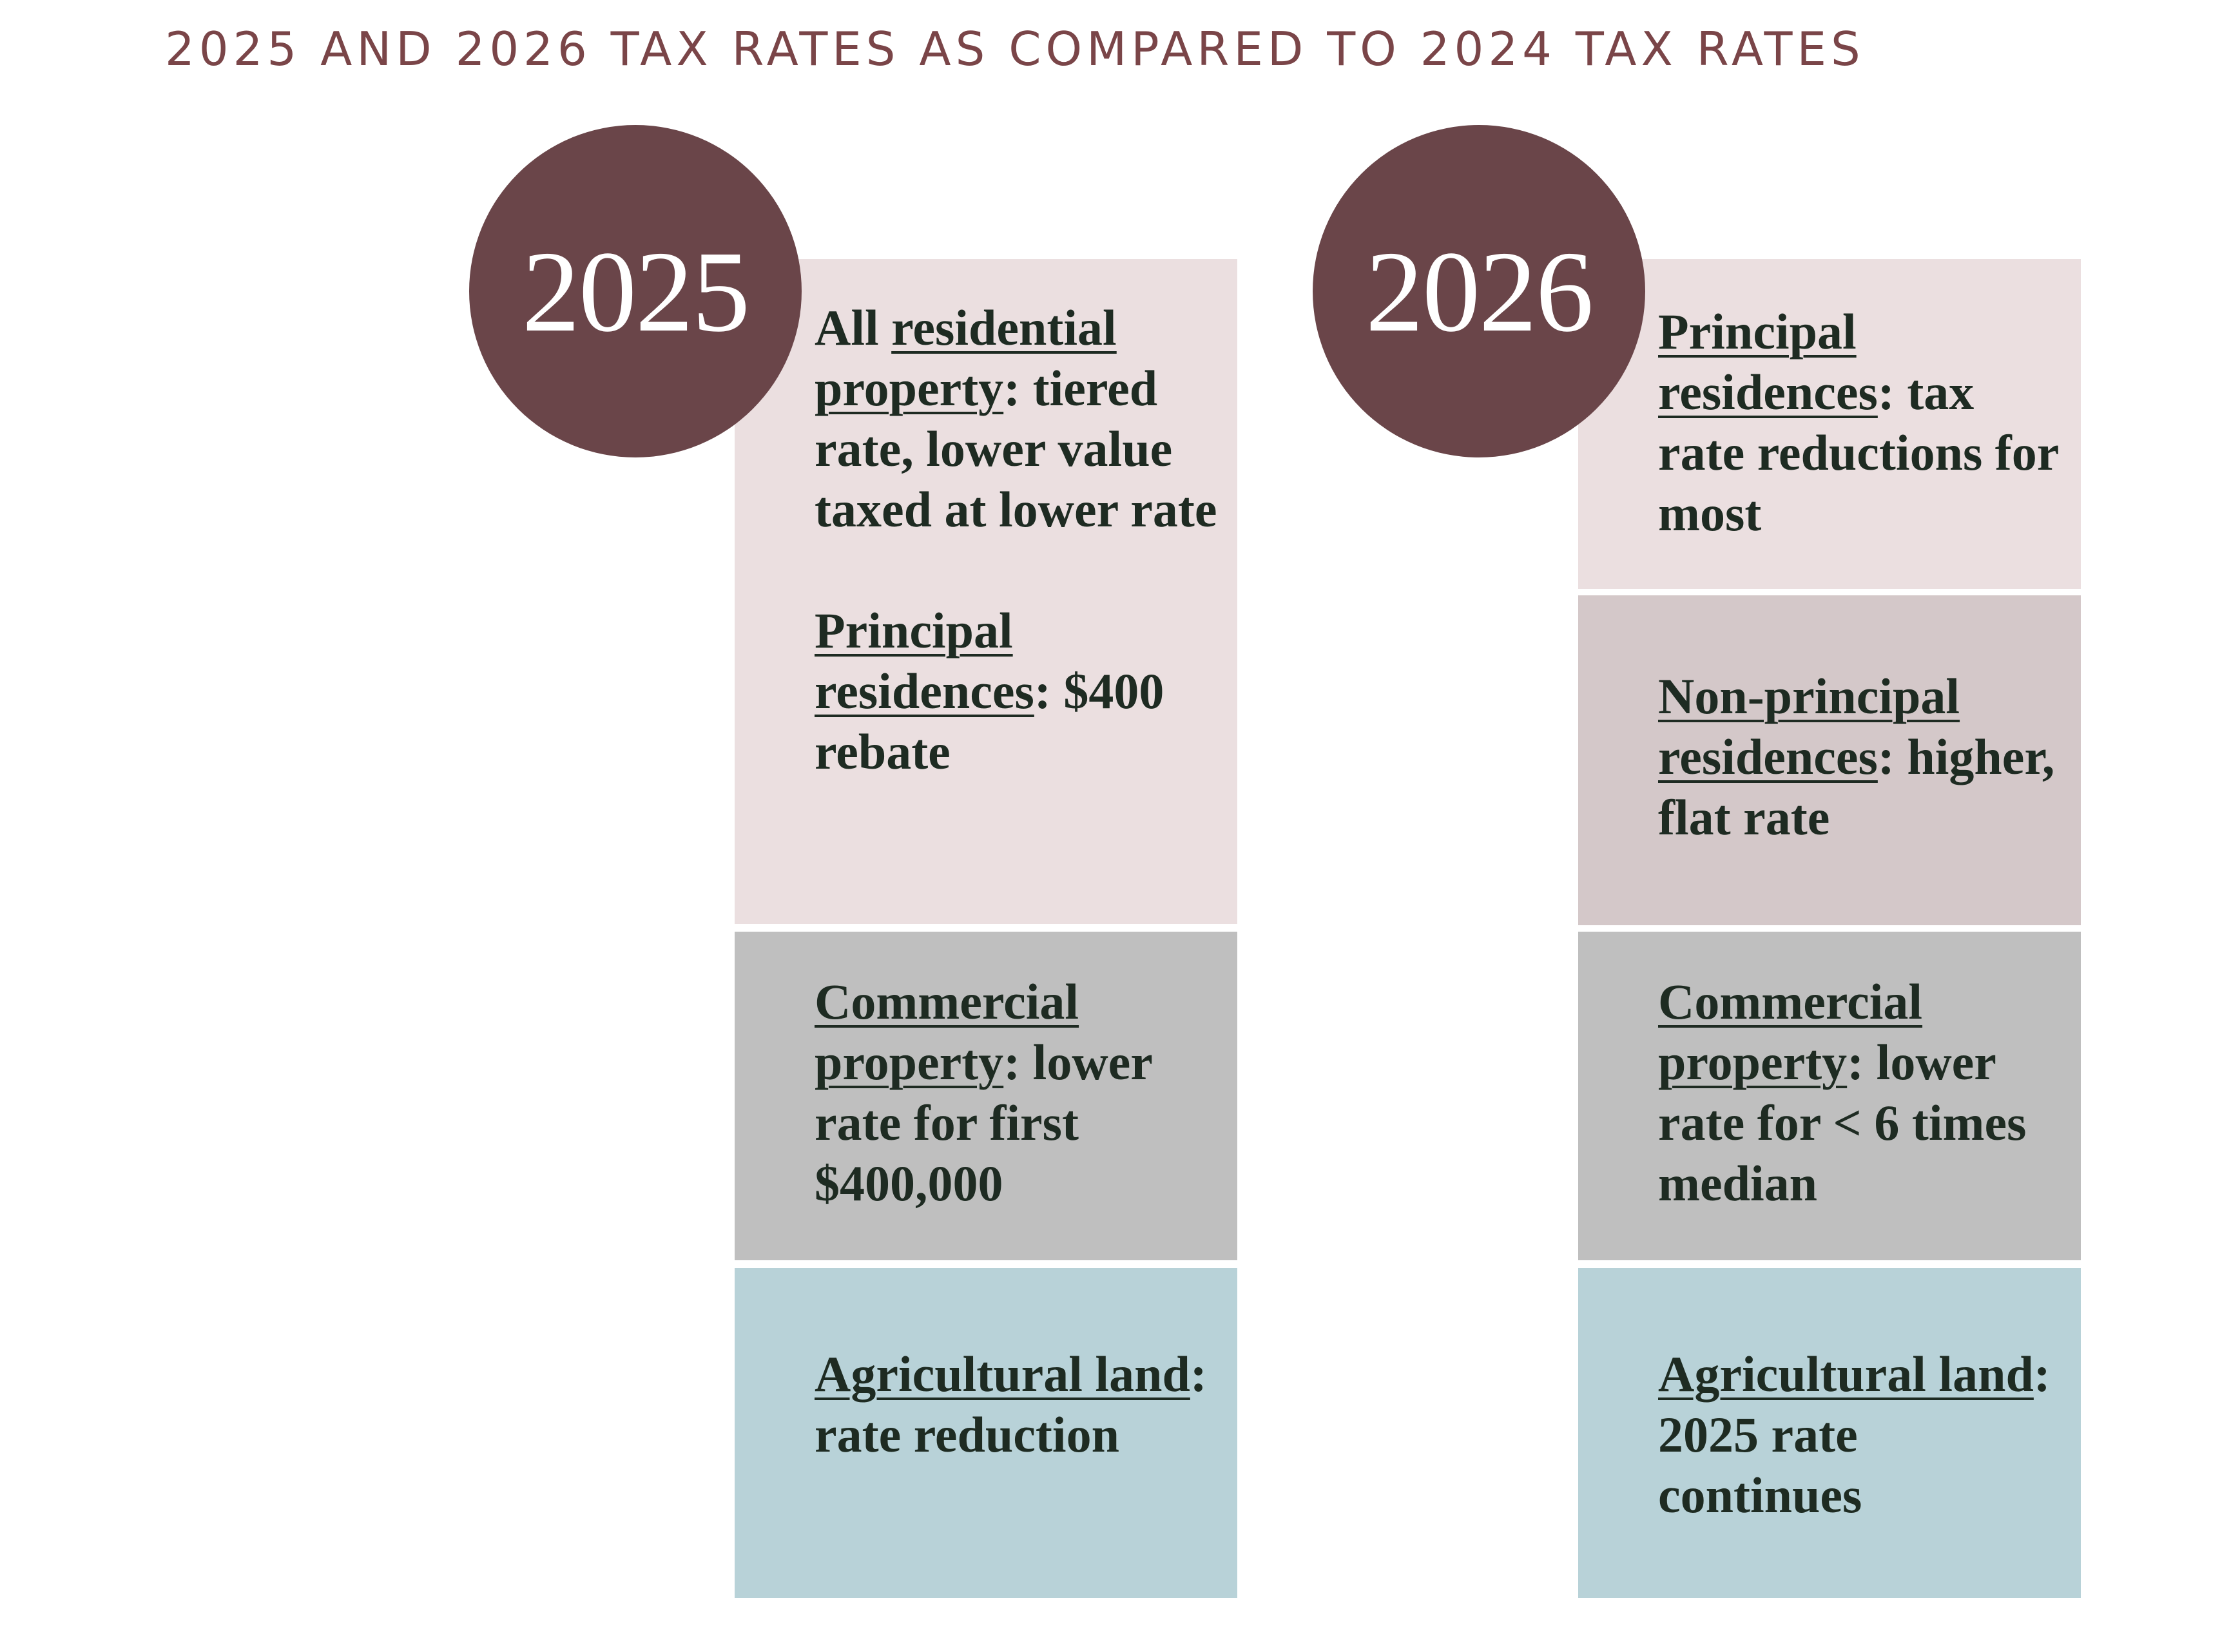 The height and width of the screenshot is (1652, 2240). I want to click on agricultural-text-2026: Agricultural land: 2025 rate continues, so click(1863, 1435).